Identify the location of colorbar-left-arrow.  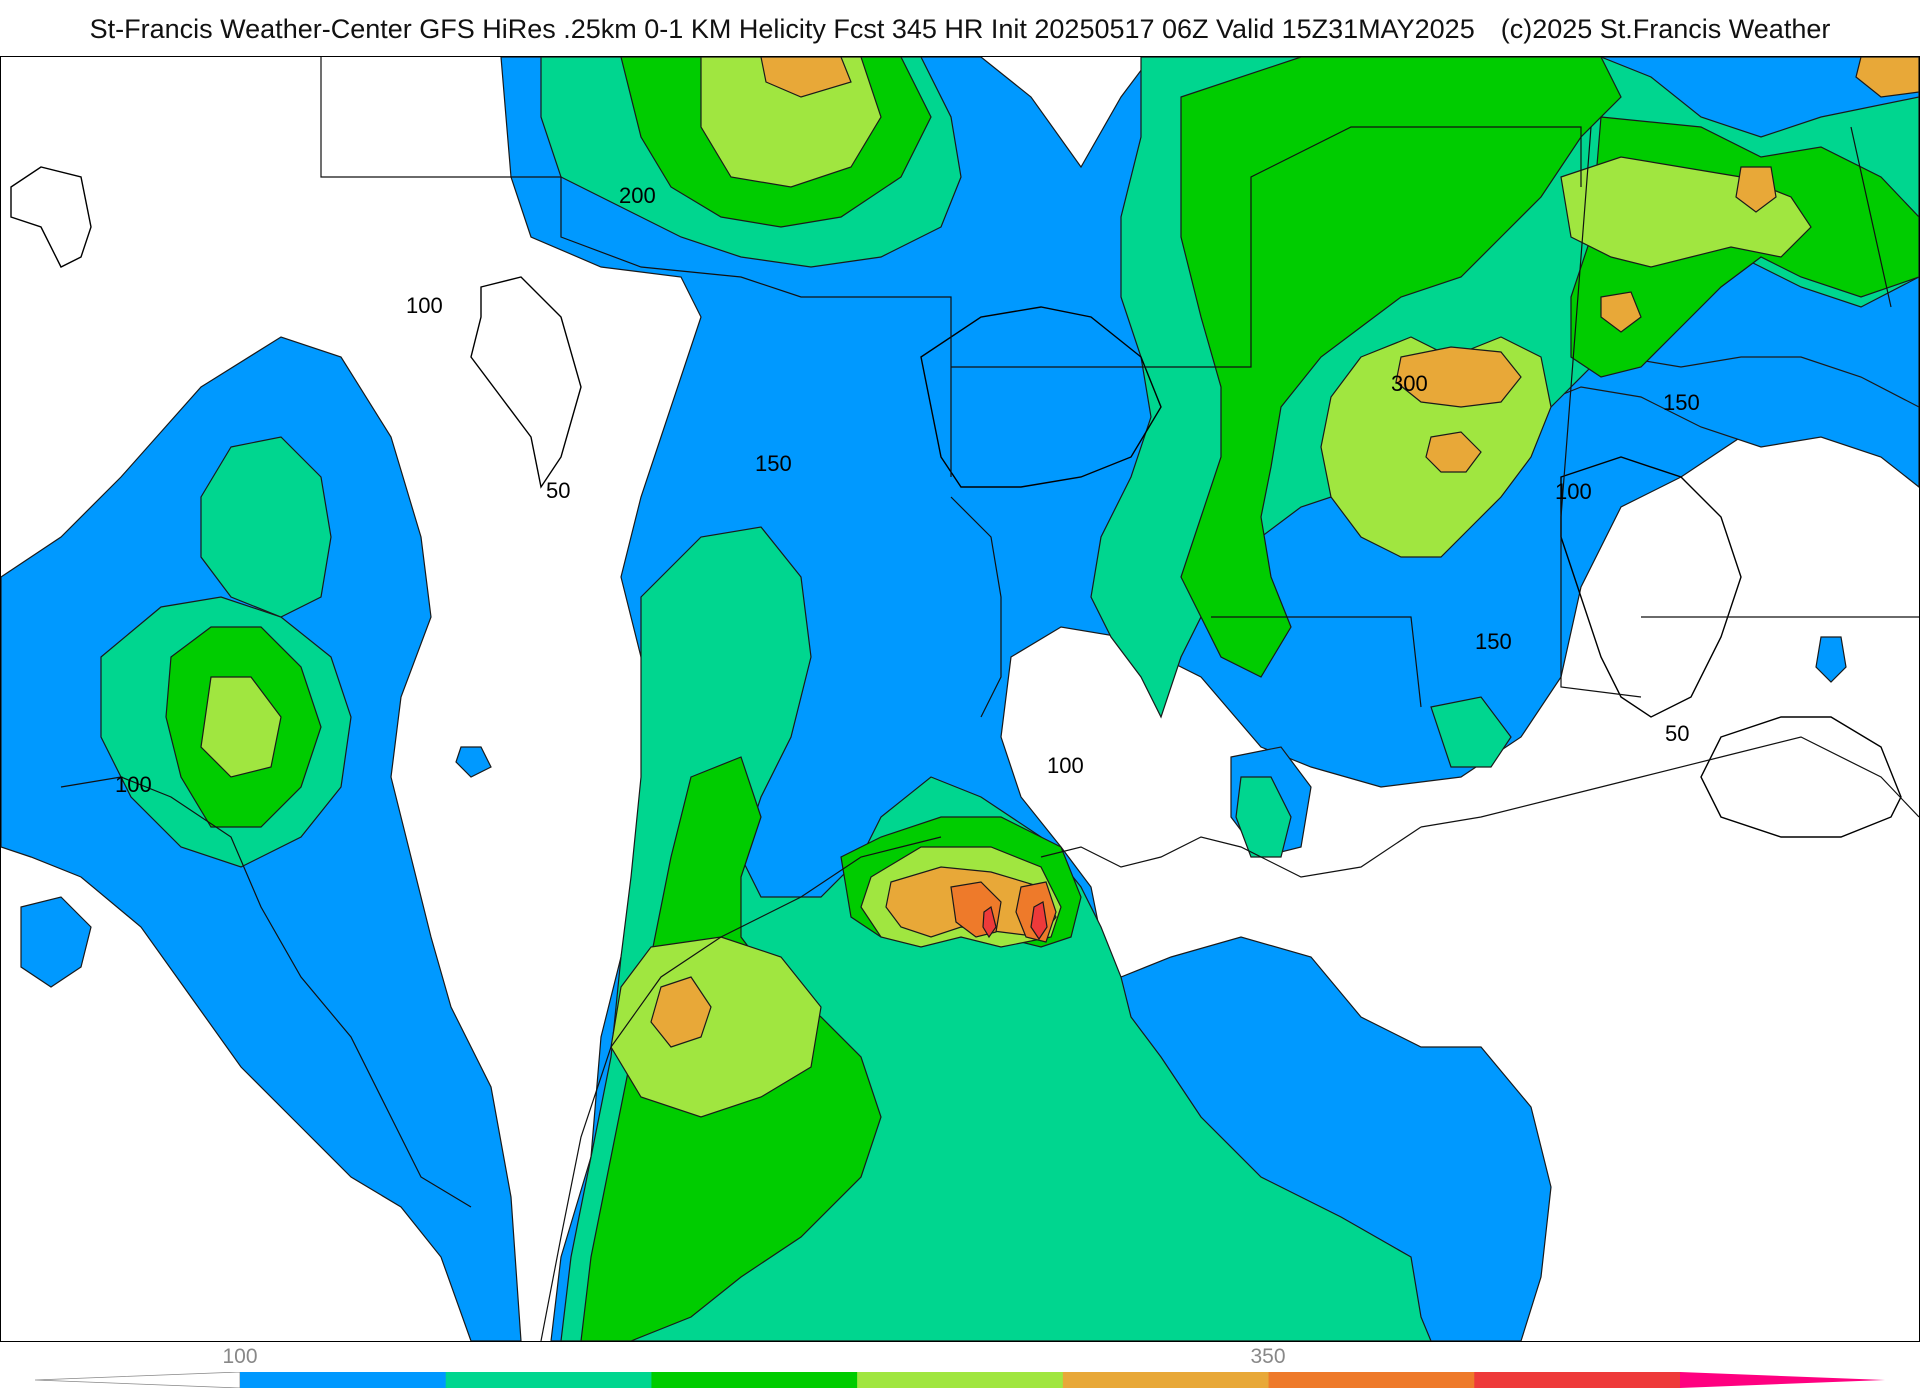
(138, 1380).